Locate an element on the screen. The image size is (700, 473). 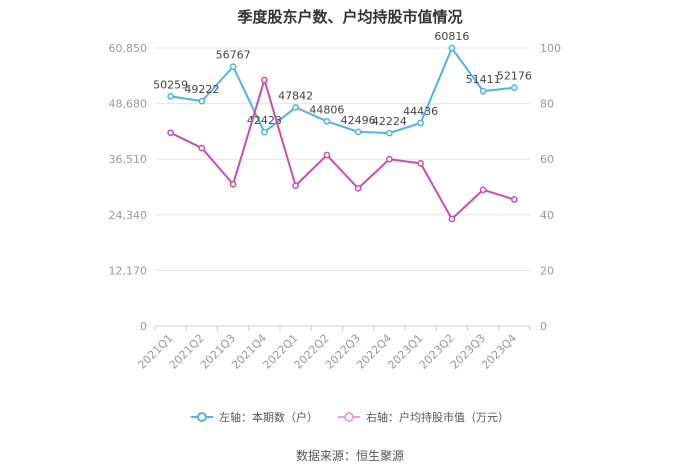
right-axis-tick-label: 100 is located at coordinates (550, 48).